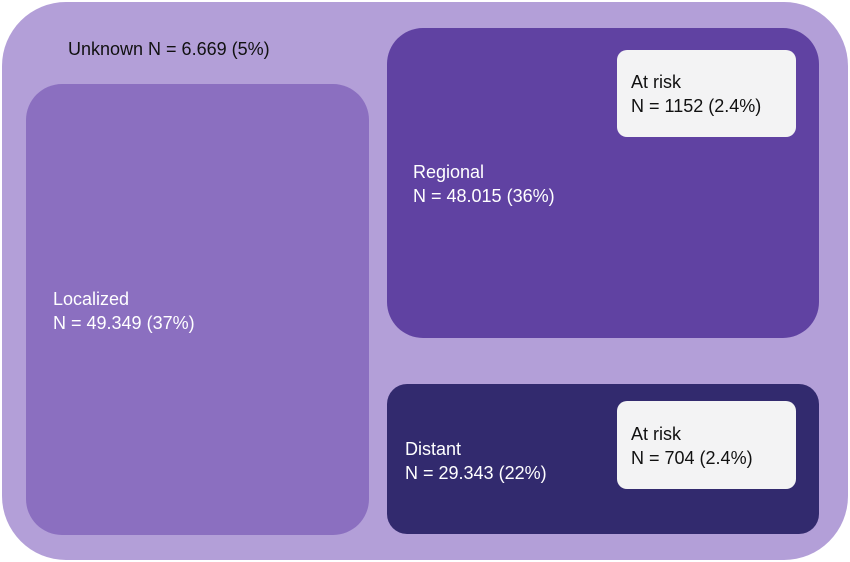 This screenshot has height=562, width=850. Describe the element at coordinates (433, 449) in the screenshot. I see `distant-name: Distant` at that location.